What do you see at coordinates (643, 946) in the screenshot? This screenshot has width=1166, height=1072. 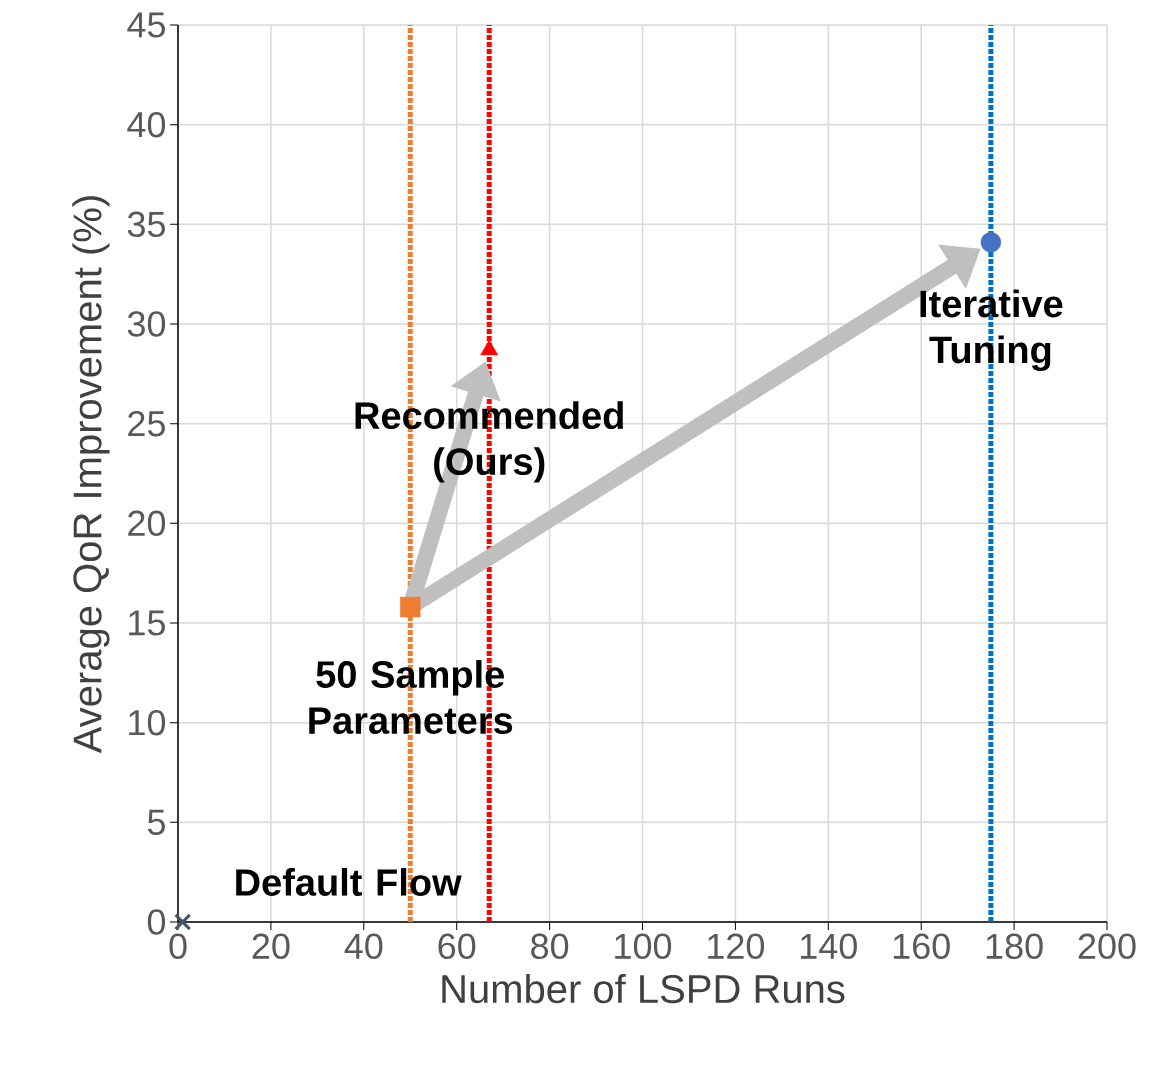 I see `x-tick-label: 100` at bounding box center [643, 946].